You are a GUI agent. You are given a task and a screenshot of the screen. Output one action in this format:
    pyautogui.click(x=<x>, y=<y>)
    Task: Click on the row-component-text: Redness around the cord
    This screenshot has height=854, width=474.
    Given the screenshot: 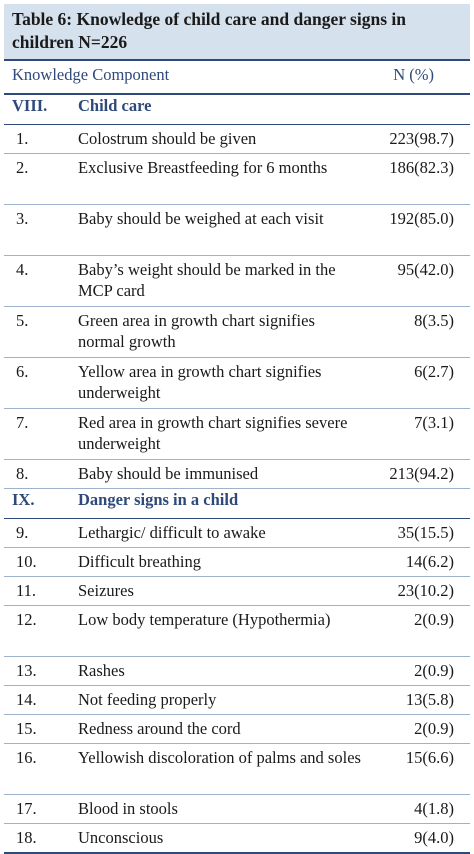 What is the action you would take?
    pyautogui.click(x=221, y=729)
    